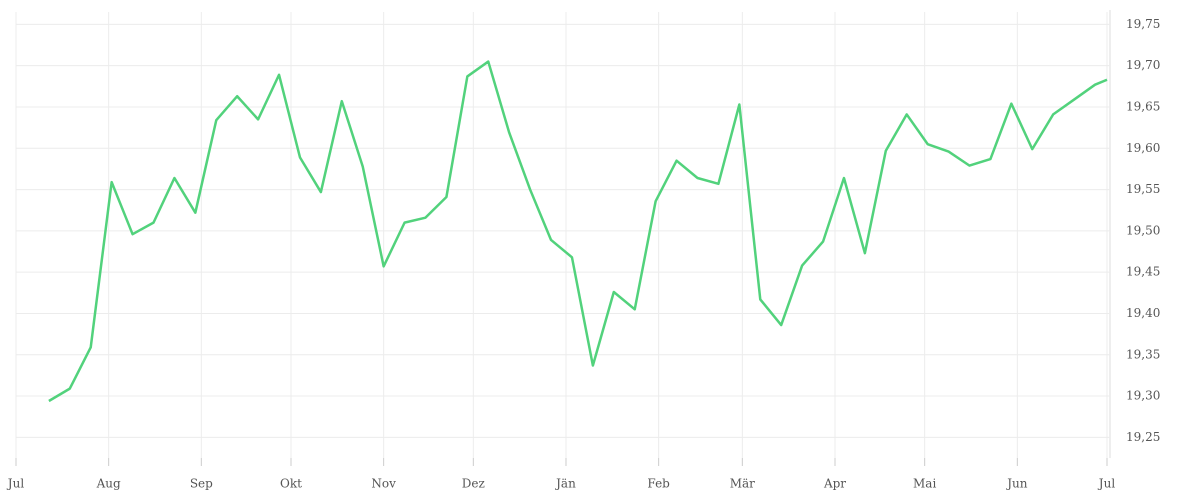 The image size is (1200, 500). I want to click on x-tick-label: Aug, so click(108, 484).